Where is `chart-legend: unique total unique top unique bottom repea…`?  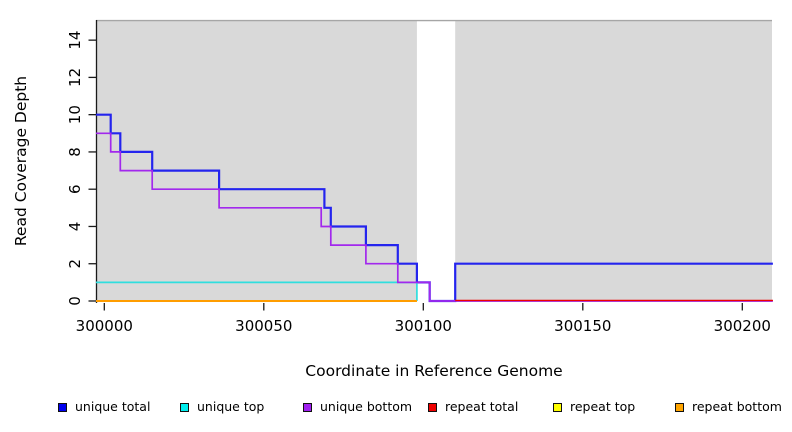
chart-legend: unique total unique top unique bottom repea… is located at coordinates (396, 408).